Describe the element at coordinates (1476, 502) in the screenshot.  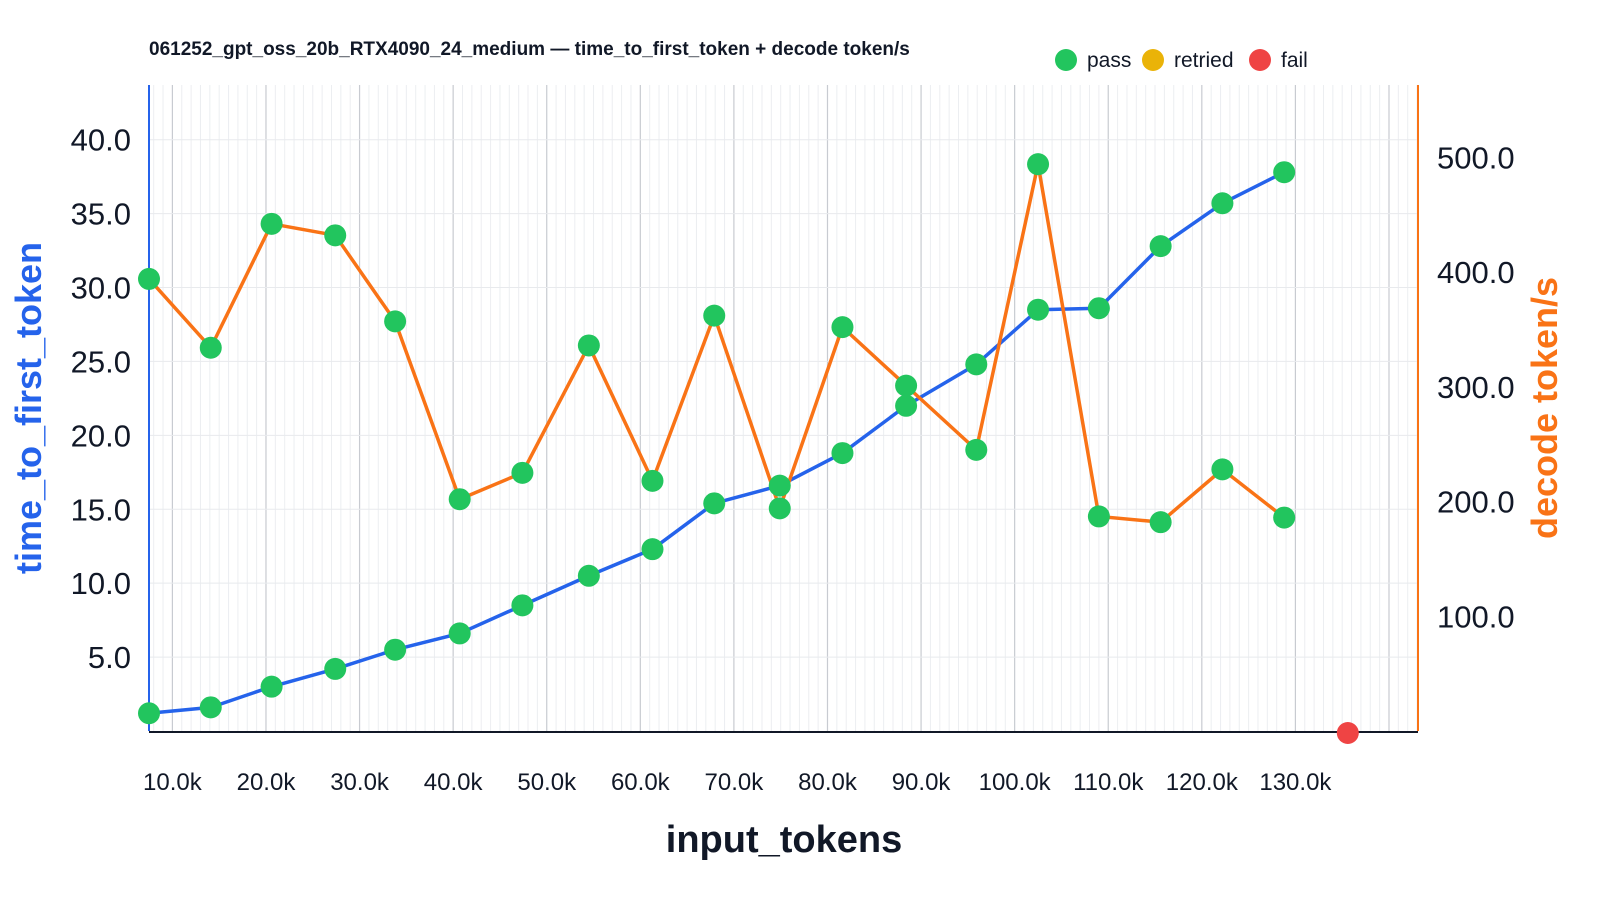
I see `y2-tick-label: 200.0` at that location.